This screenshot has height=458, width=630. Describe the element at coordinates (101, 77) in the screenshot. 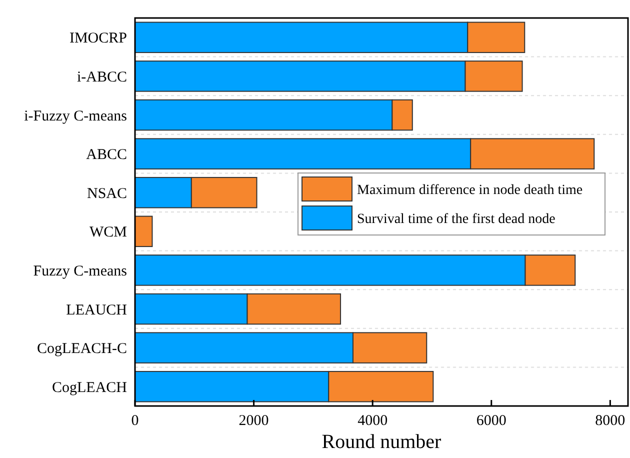

I see `y-tick-label: i-ABCC` at that location.